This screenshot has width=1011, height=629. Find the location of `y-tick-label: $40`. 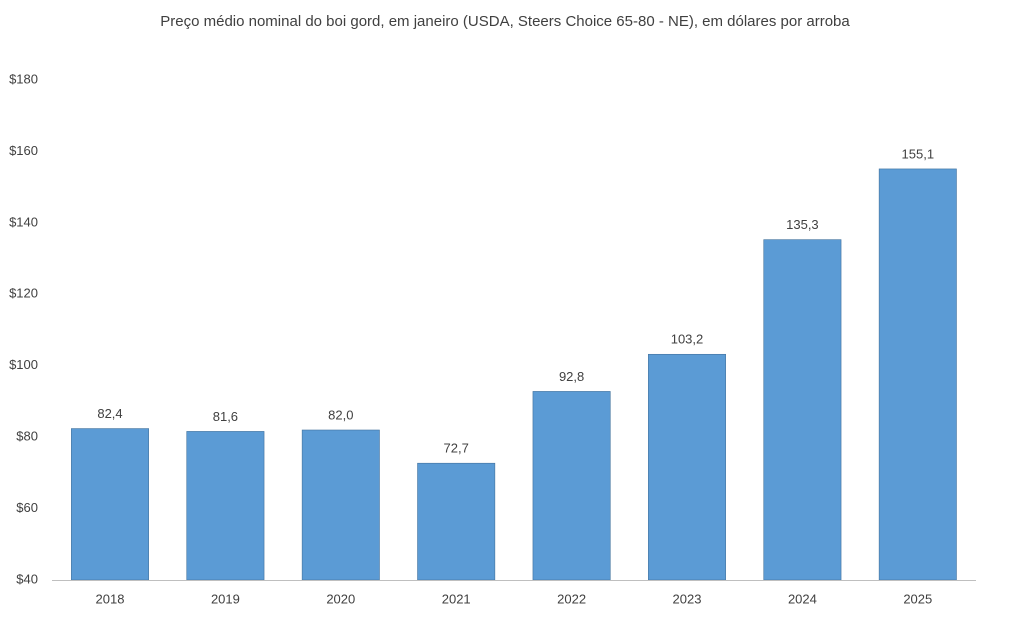

y-tick-label: $40 is located at coordinates (27, 578).